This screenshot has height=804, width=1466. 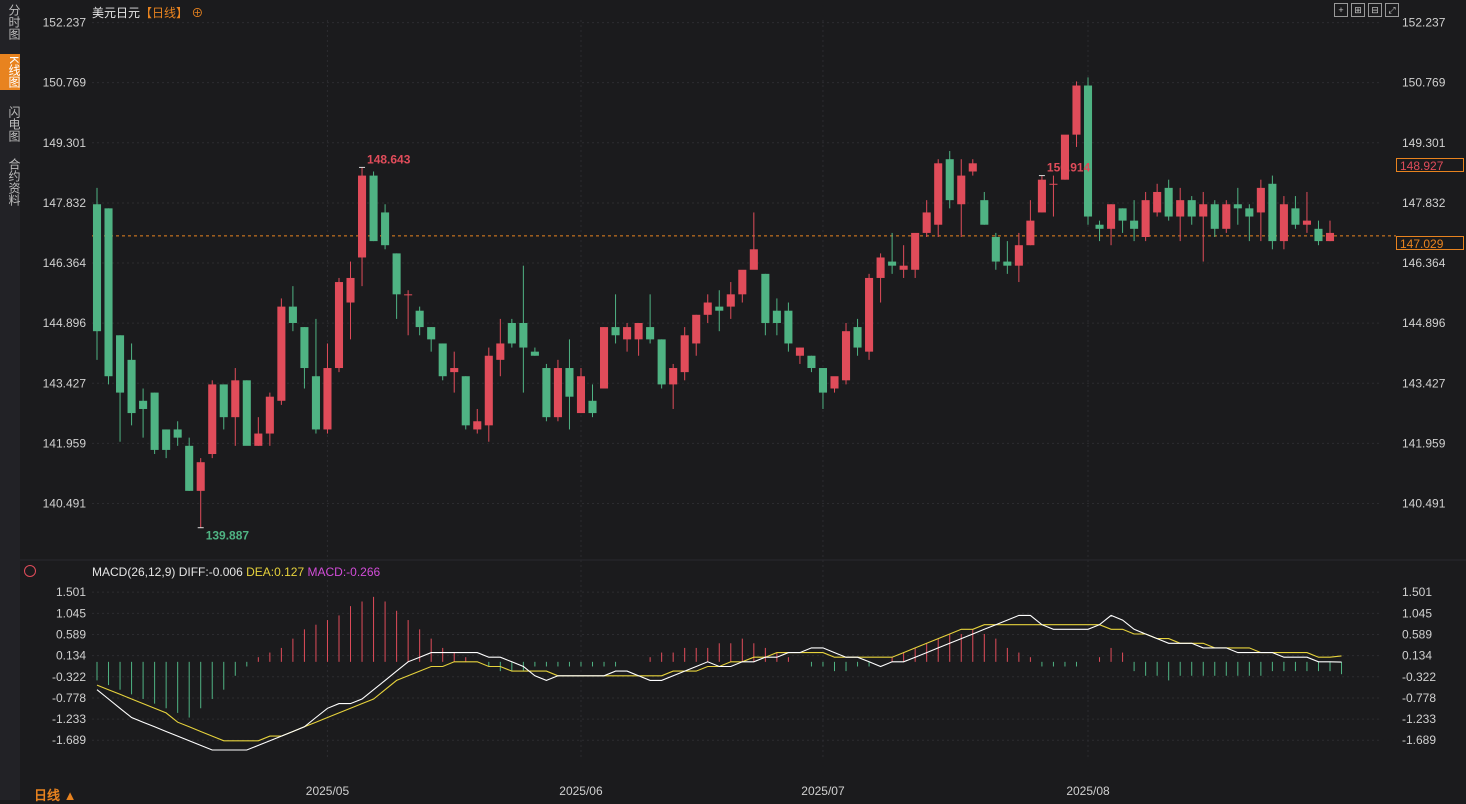 I want to click on kline-ytick-right: 143.427, so click(x=1424, y=383).